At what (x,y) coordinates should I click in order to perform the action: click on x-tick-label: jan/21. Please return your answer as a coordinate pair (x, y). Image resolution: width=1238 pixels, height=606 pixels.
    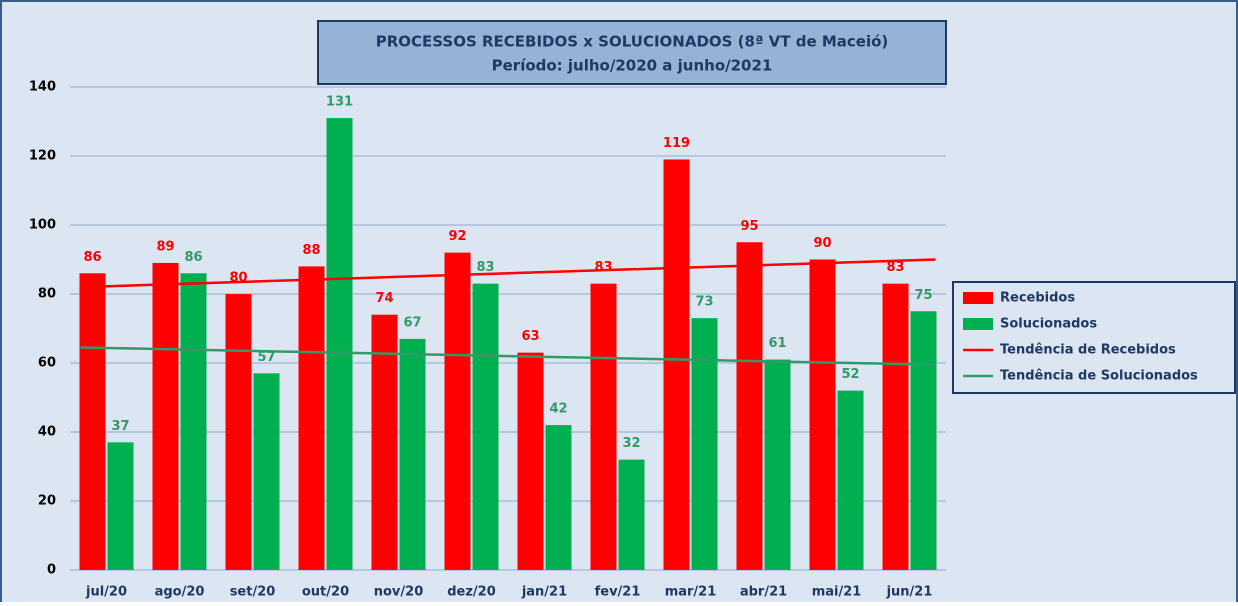
    Looking at the image, I should click on (544, 592).